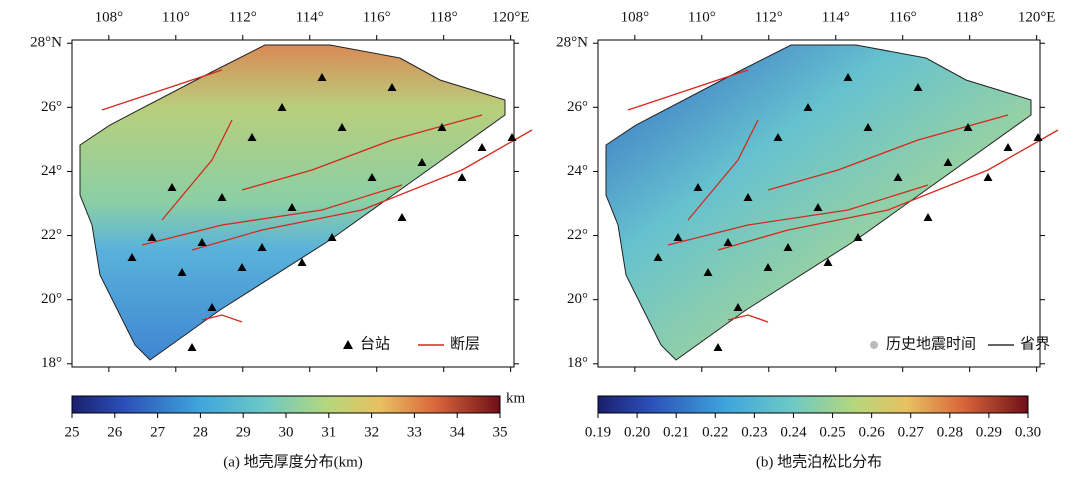 The image size is (1065, 481). I want to click on colorbar-label: 28, so click(200, 432).